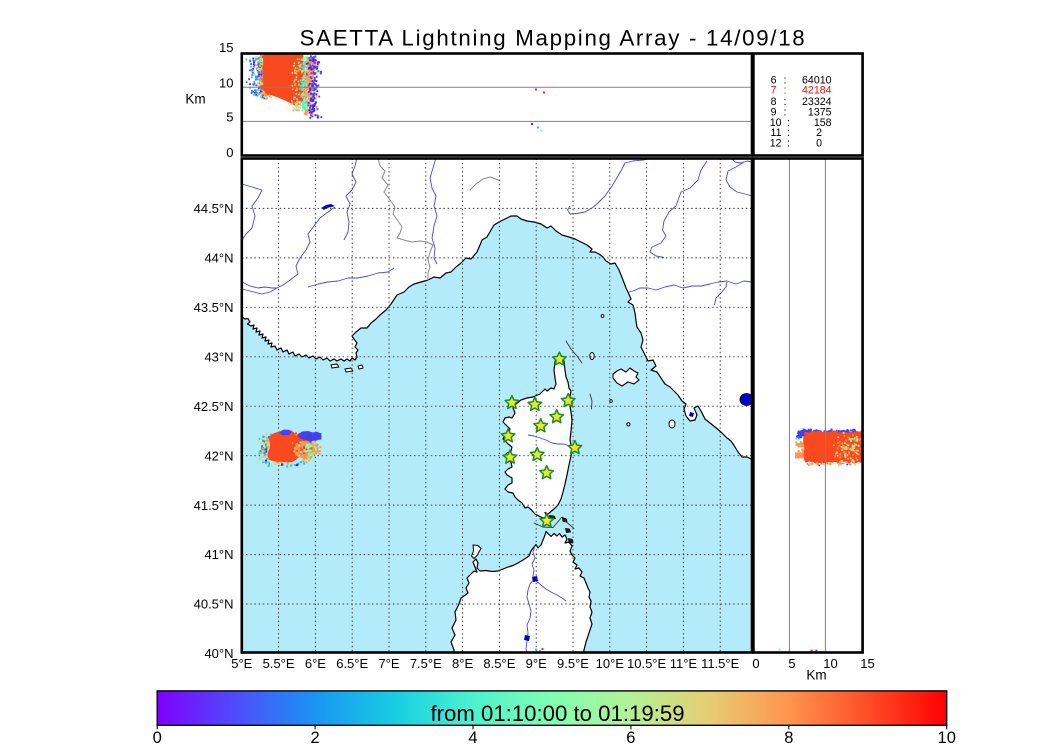  What do you see at coordinates (823, 123) in the screenshot?
I see `svg-text: 158` at bounding box center [823, 123].